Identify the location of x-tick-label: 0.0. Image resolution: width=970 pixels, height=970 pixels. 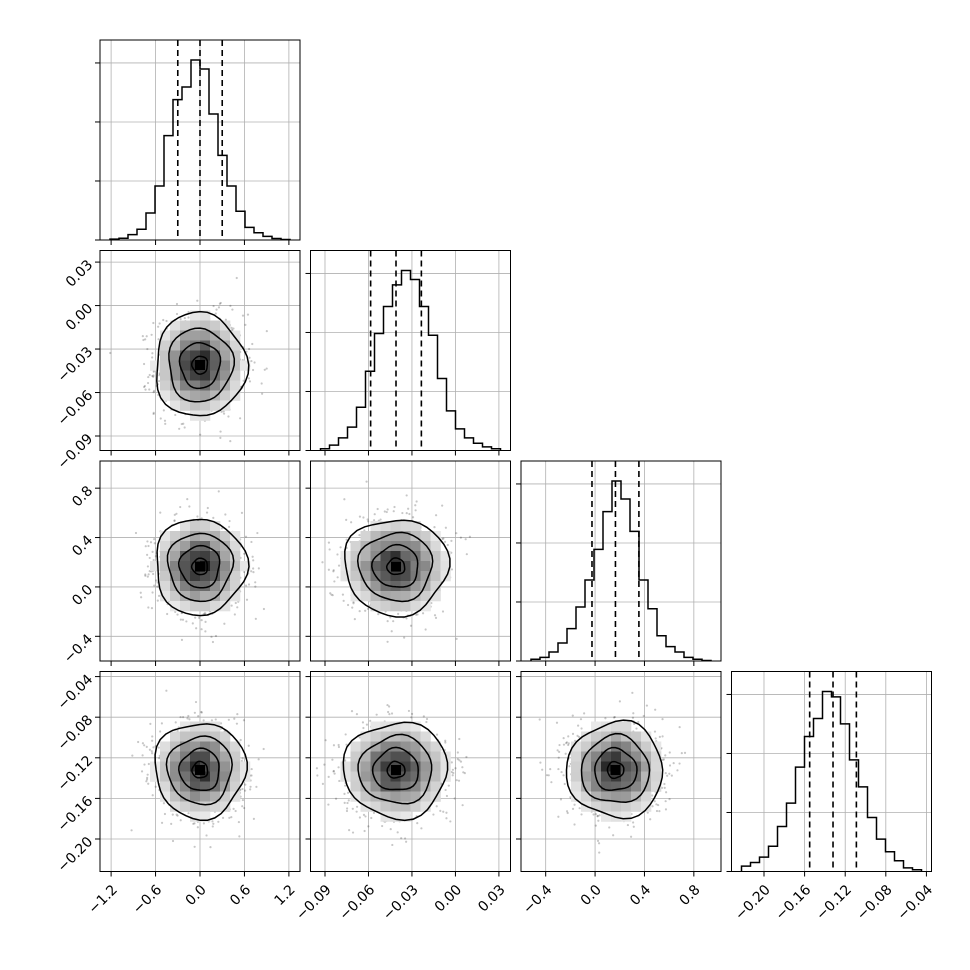
(196, 895).